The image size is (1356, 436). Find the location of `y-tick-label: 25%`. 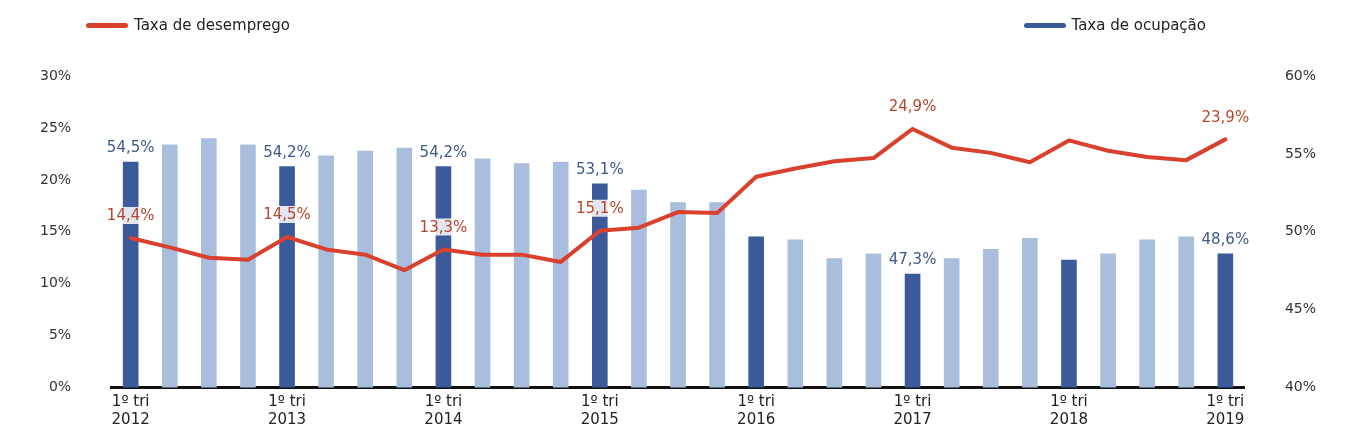

y-tick-label: 25% is located at coordinates (55, 126).